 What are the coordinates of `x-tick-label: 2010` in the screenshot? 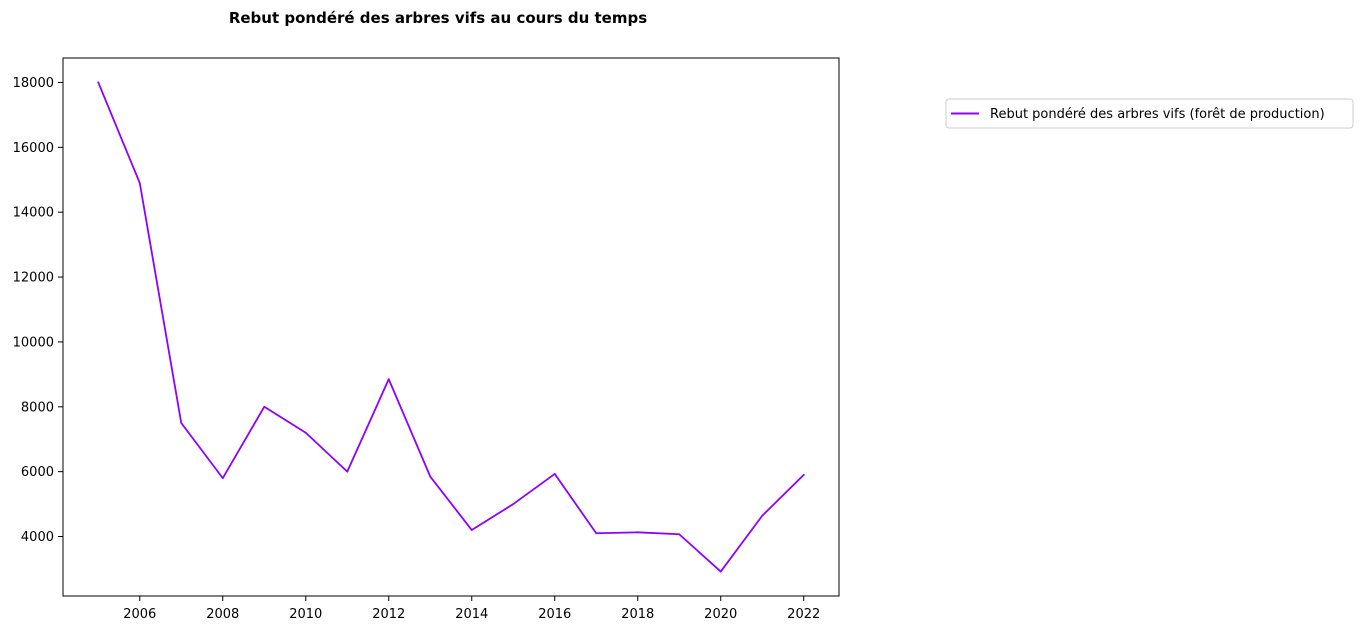 It's located at (305, 614).